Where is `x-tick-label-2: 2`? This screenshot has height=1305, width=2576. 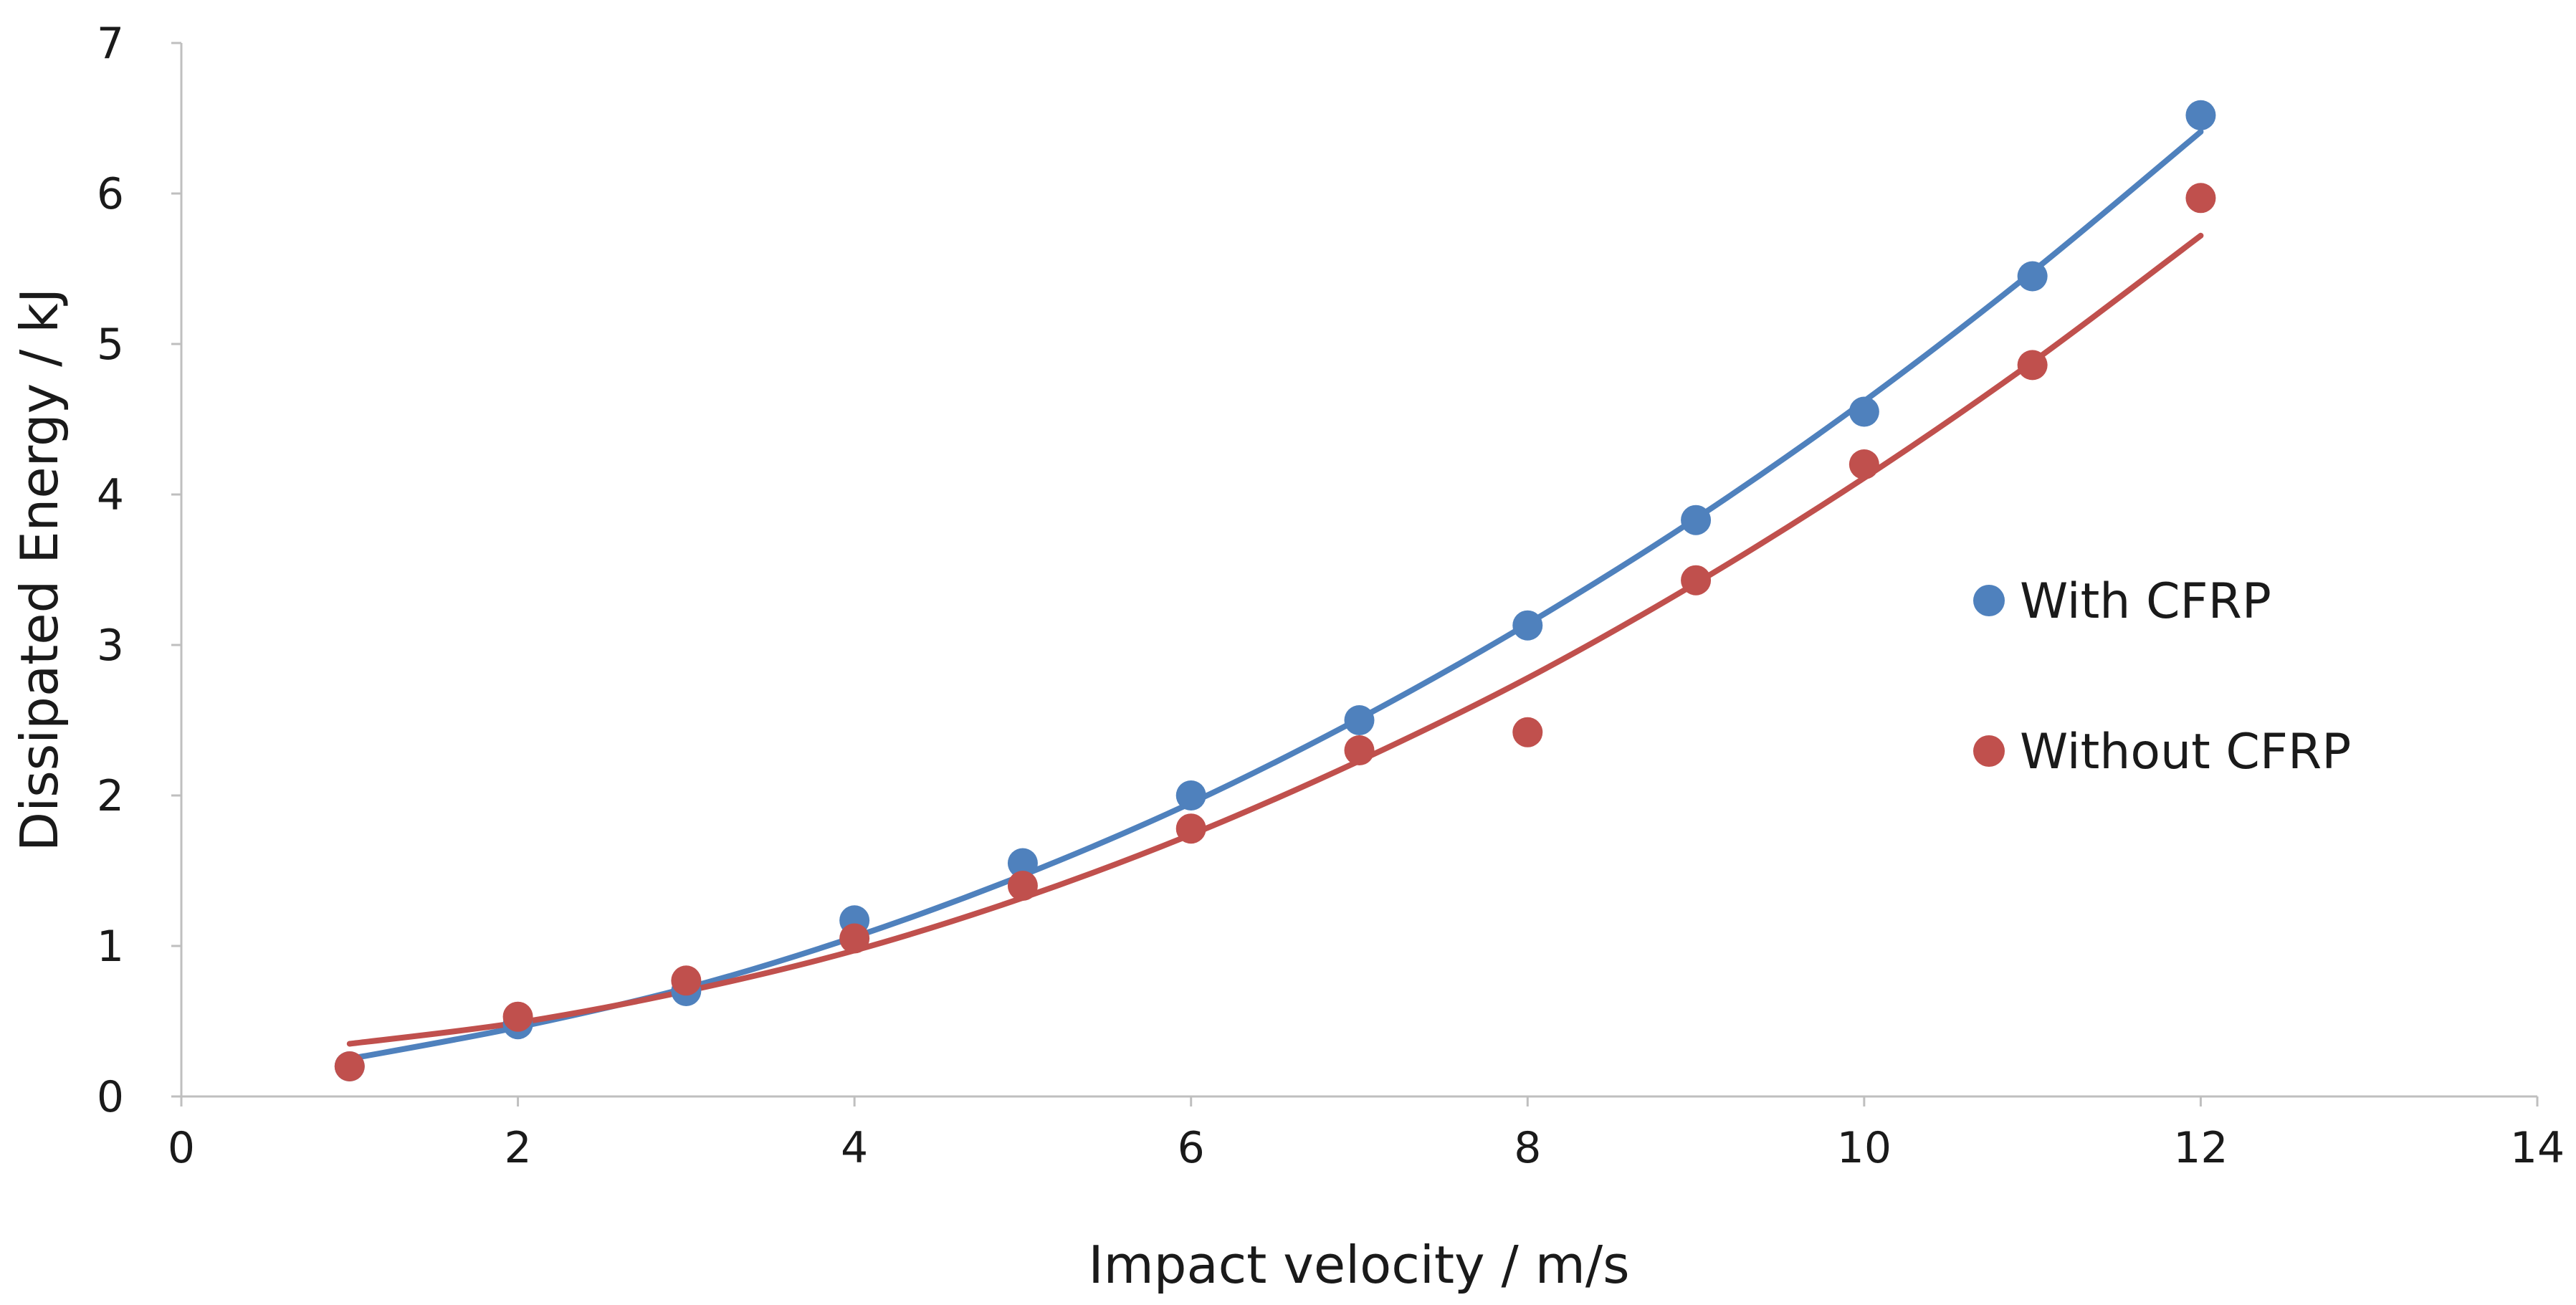
x-tick-label-2: 2 is located at coordinates (517, 1148).